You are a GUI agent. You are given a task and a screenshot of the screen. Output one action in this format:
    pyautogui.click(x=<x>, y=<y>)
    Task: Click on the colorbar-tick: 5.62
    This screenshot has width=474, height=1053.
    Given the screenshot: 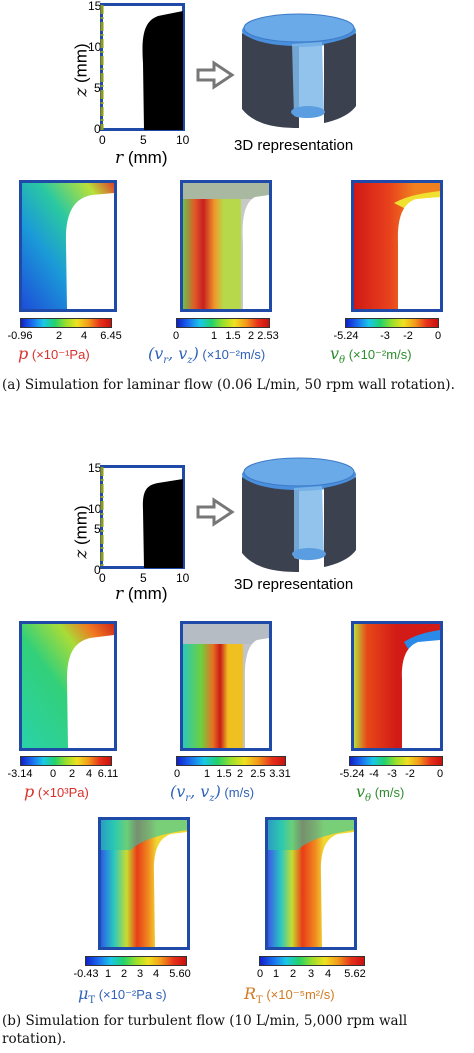 What is the action you would take?
    pyautogui.click(x=355, y=974)
    